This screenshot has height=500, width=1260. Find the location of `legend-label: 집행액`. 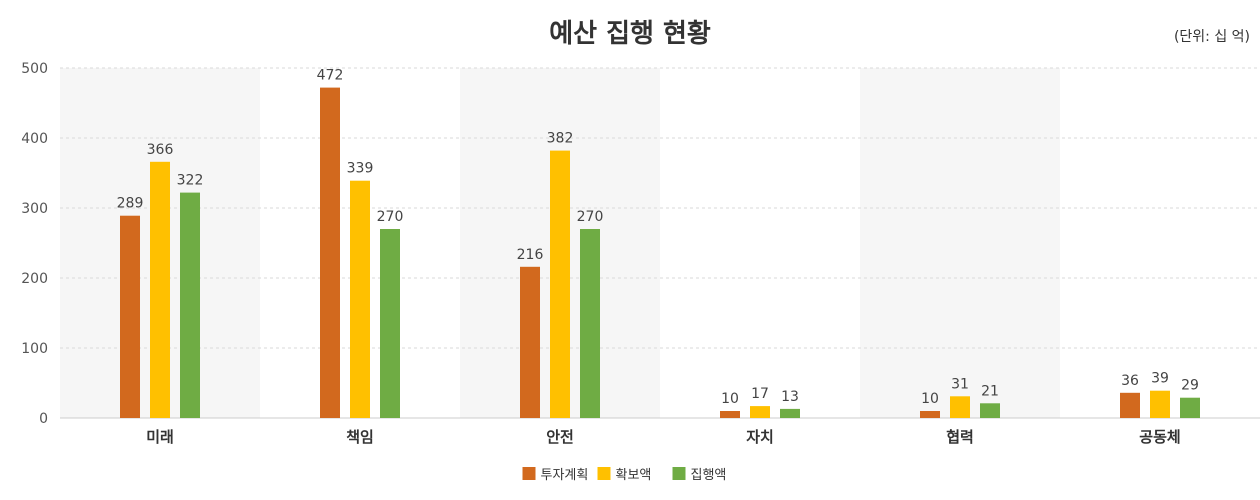

legend-label: 집행액 is located at coordinates (709, 475).